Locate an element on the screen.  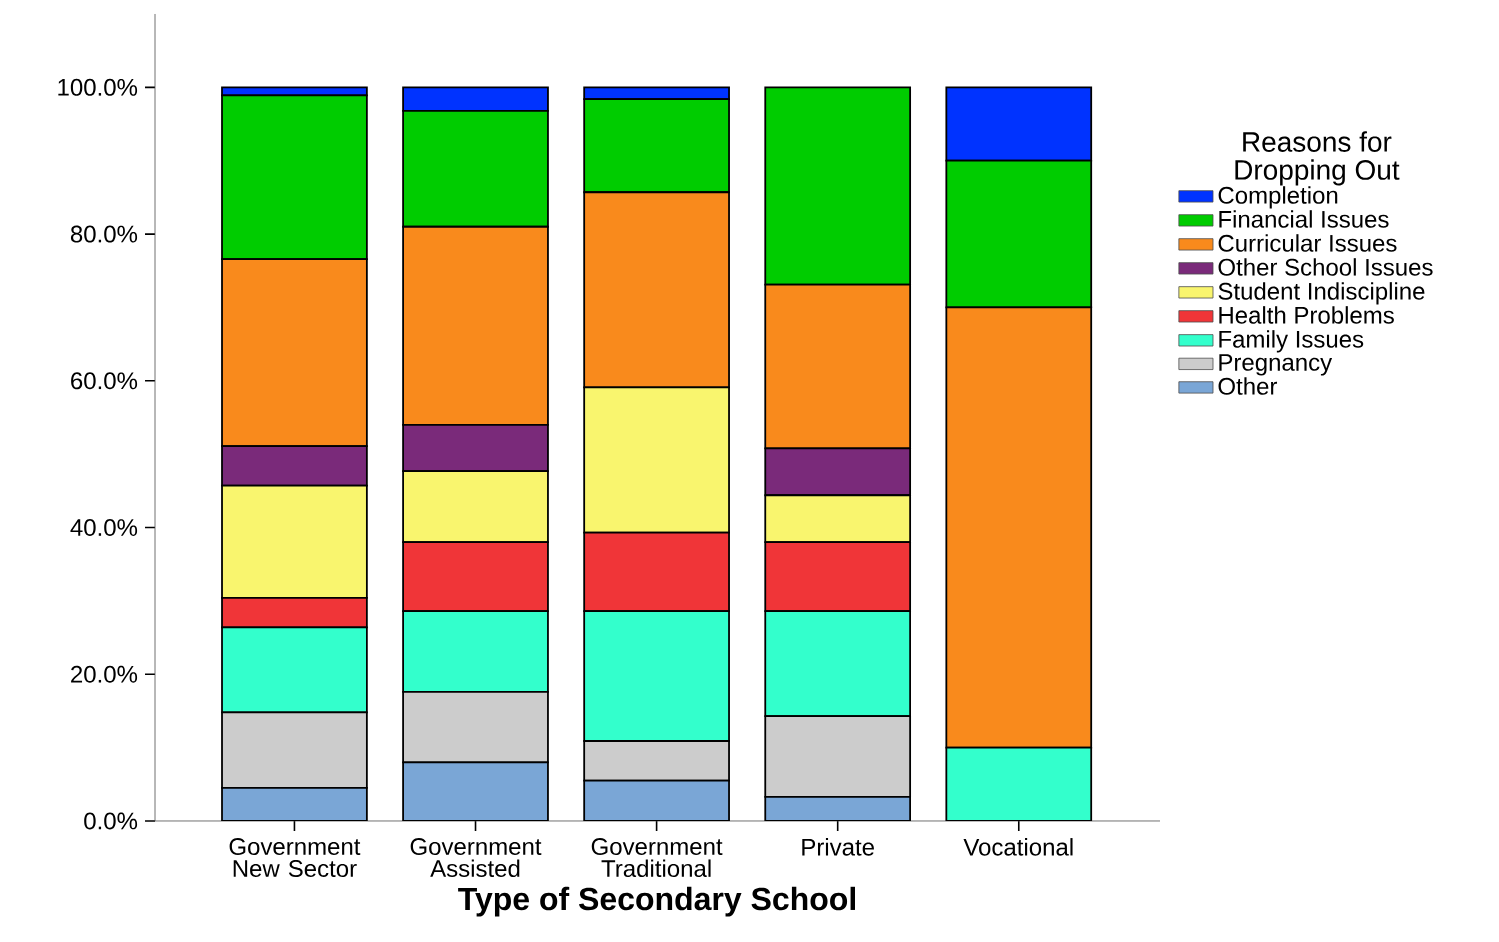
y-tick-label: 100.0% is located at coordinates (98, 87).